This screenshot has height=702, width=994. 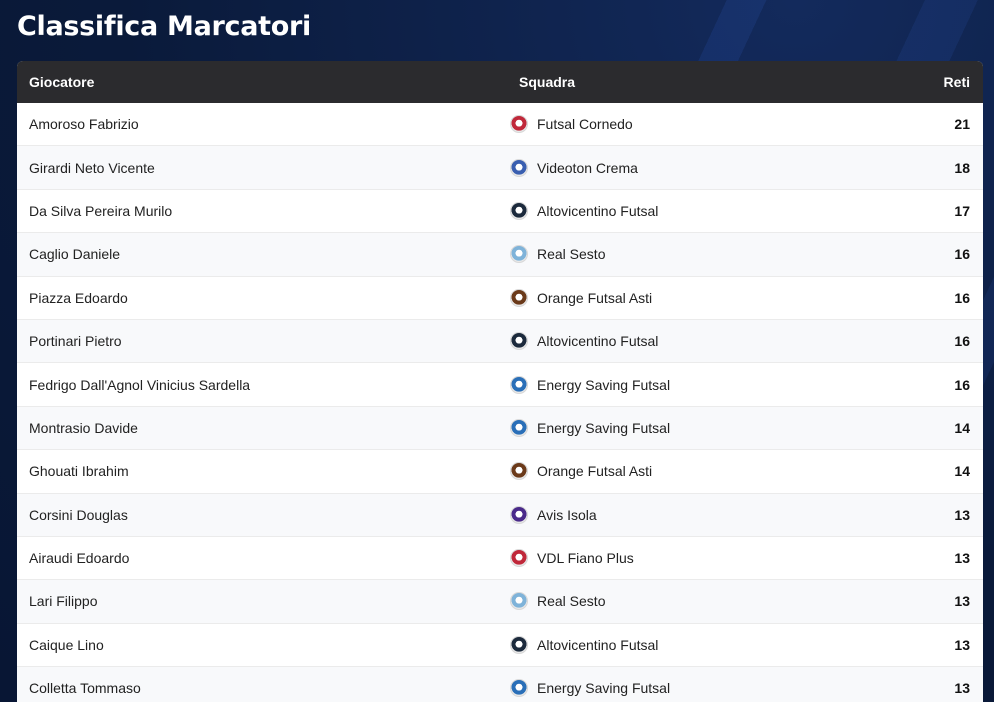 What do you see at coordinates (500, 602) in the screenshot?
I see `table-row: Lari Filippo Real Sesto 13` at bounding box center [500, 602].